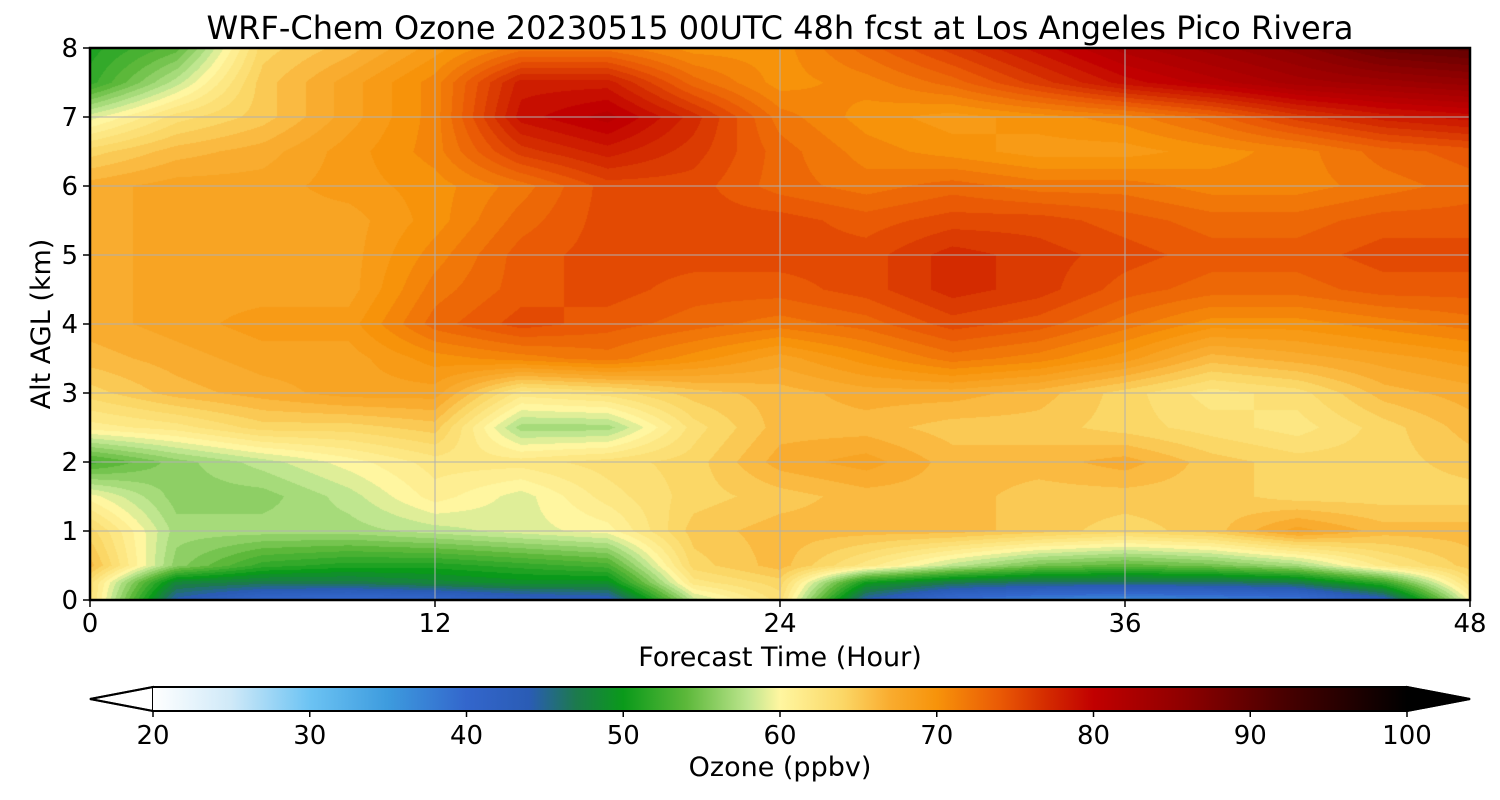  What do you see at coordinates (1250, 736) in the screenshot?
I see `colorbar-tick-label: 90` at bounding box center [1250, 736].